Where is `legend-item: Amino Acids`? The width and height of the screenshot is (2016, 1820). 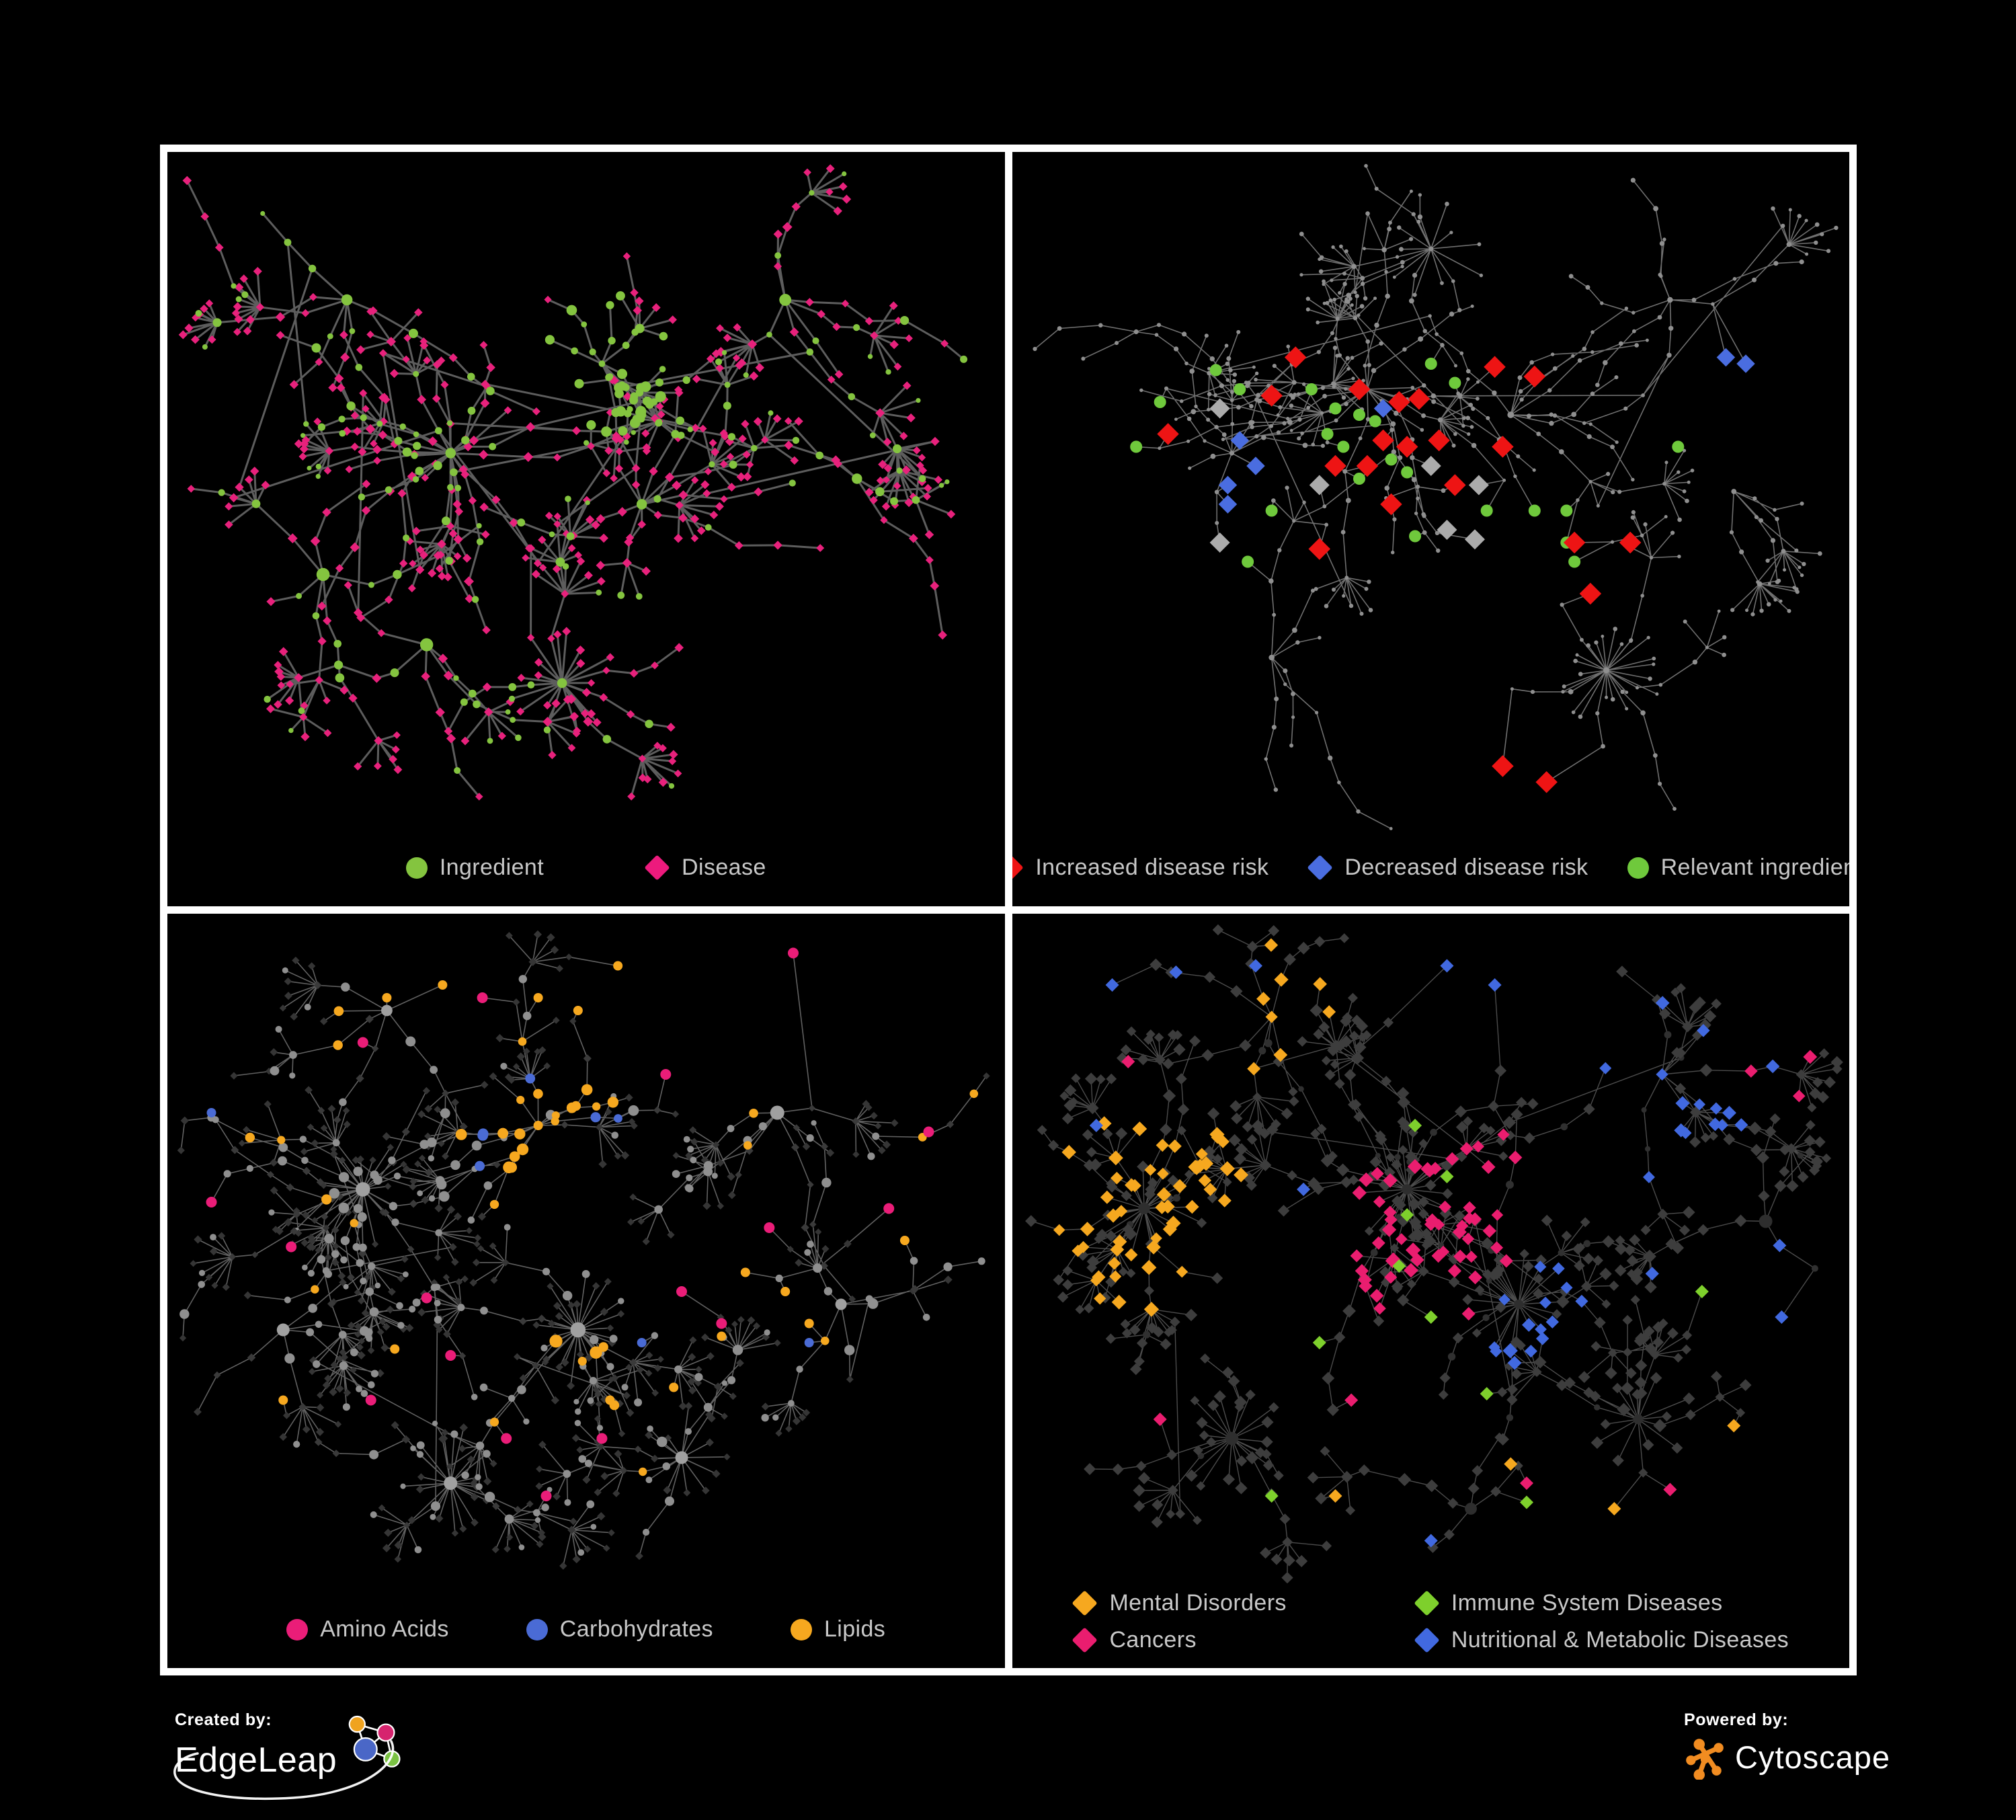 legend-item: Amino Acids is located at coordinates (367, 1629).